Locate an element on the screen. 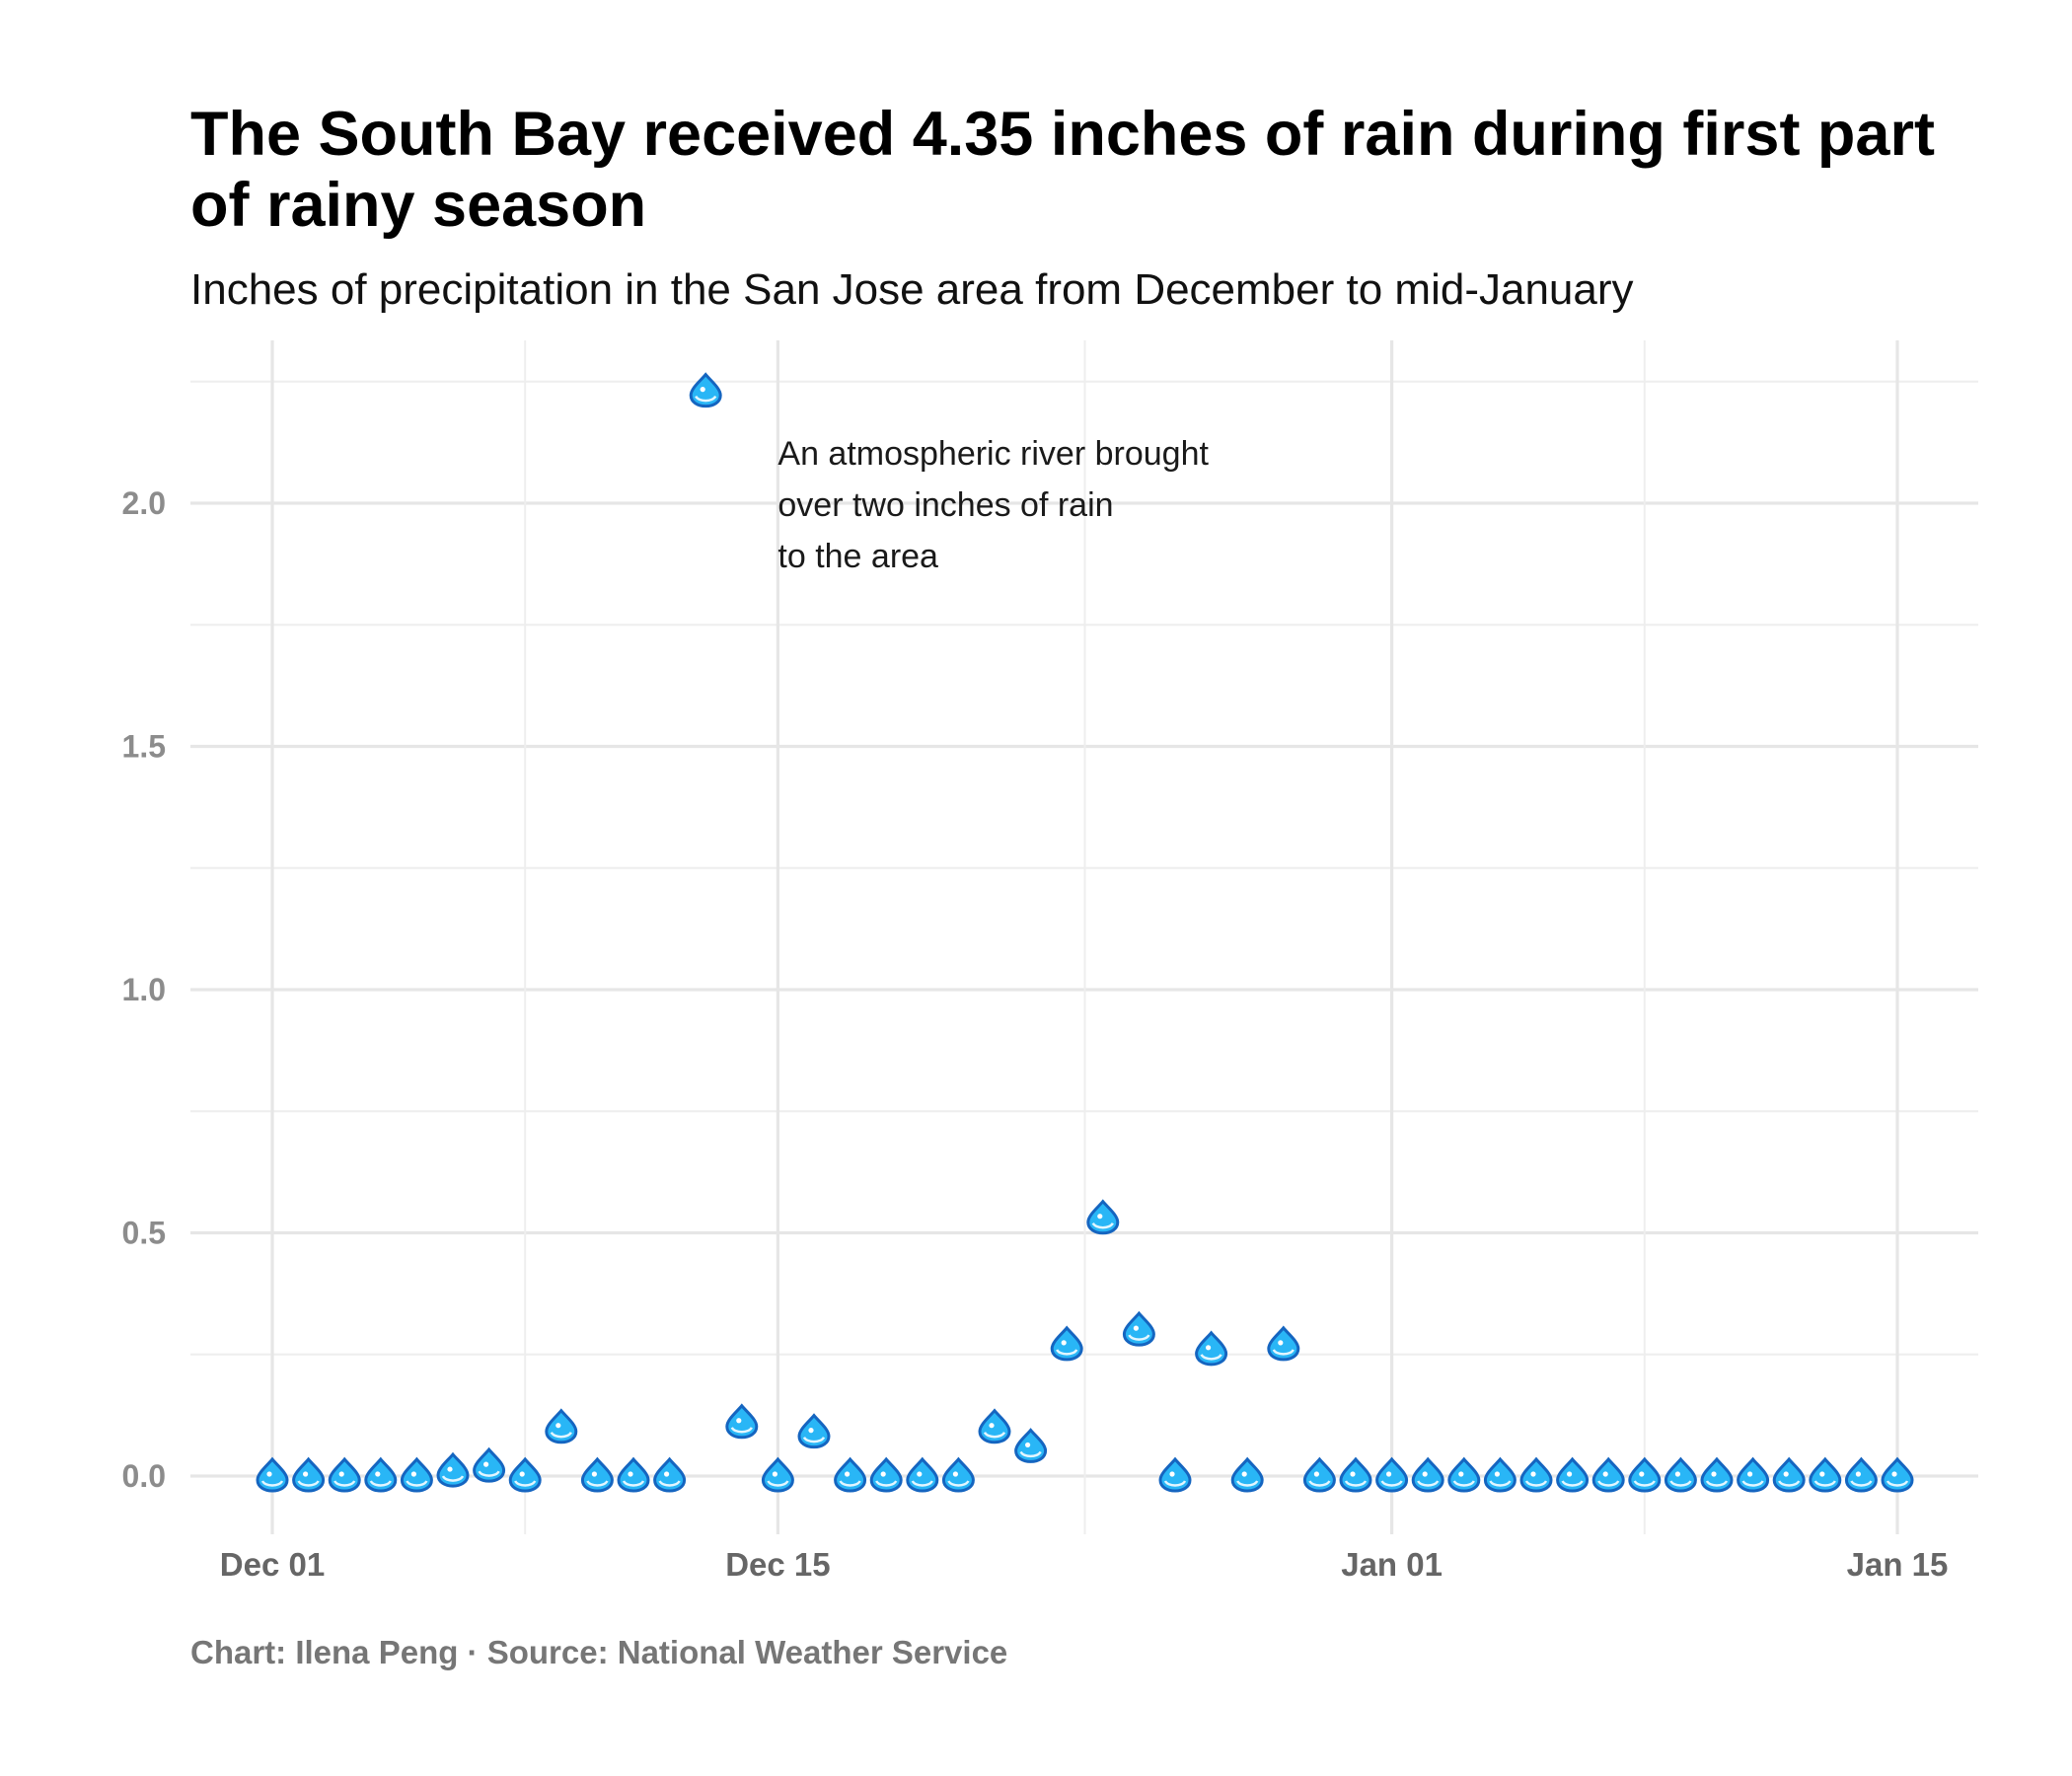  y-tick-label: 1.0 is located at coordinates (144, 990).